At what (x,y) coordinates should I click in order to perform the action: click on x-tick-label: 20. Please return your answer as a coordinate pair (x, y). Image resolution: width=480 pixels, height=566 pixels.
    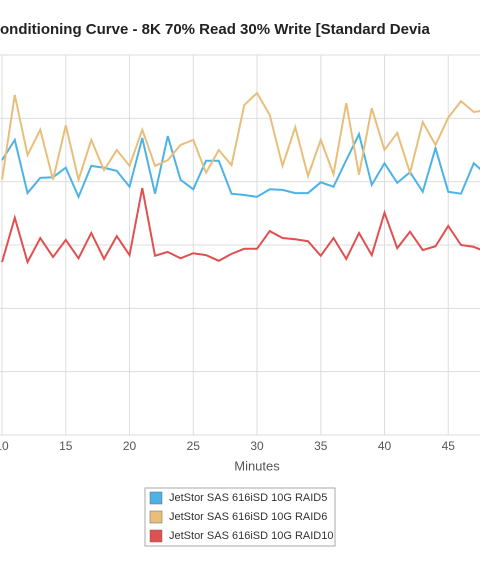
    Looking at the image, I should click on (130, 446).